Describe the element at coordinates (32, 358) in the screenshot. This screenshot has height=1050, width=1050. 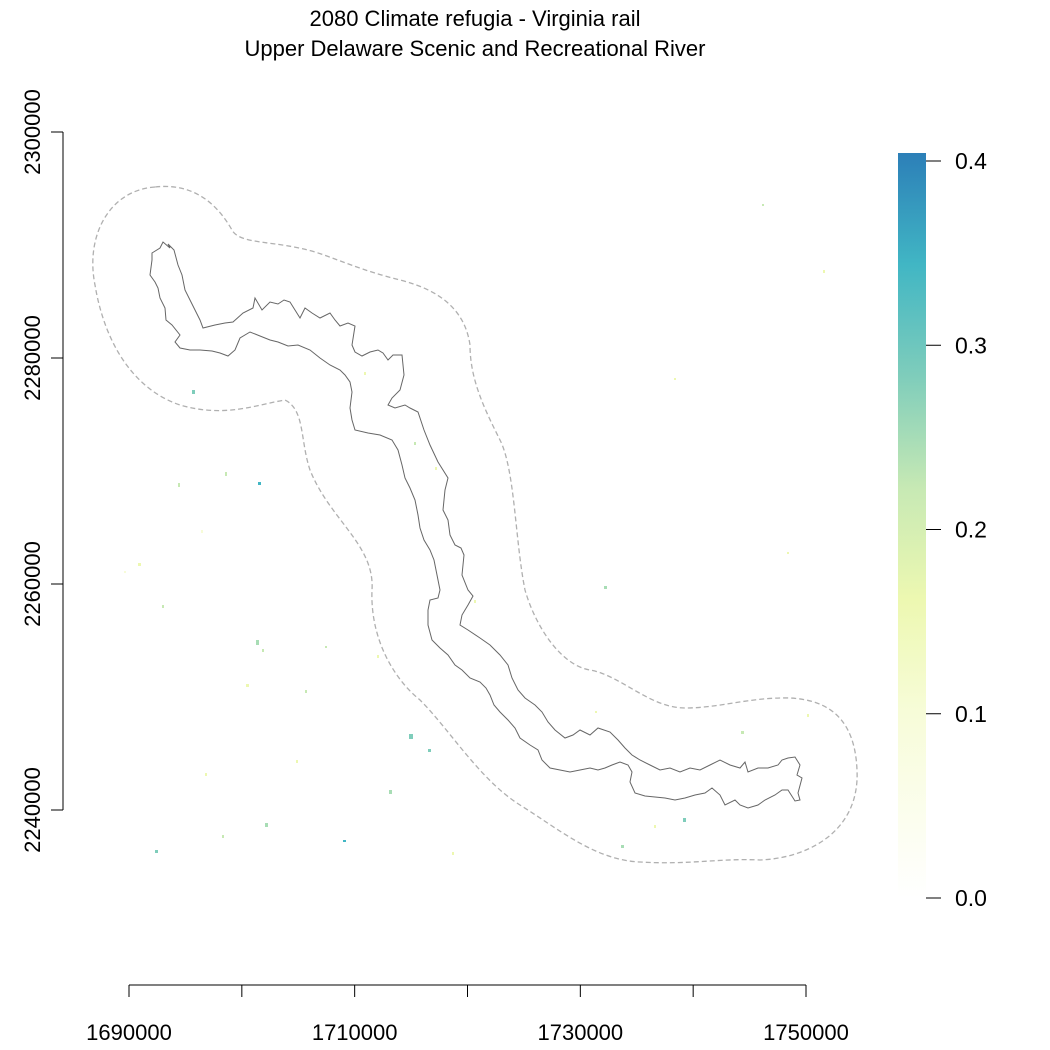
I see `y-tick-label: 2280000` at that location.